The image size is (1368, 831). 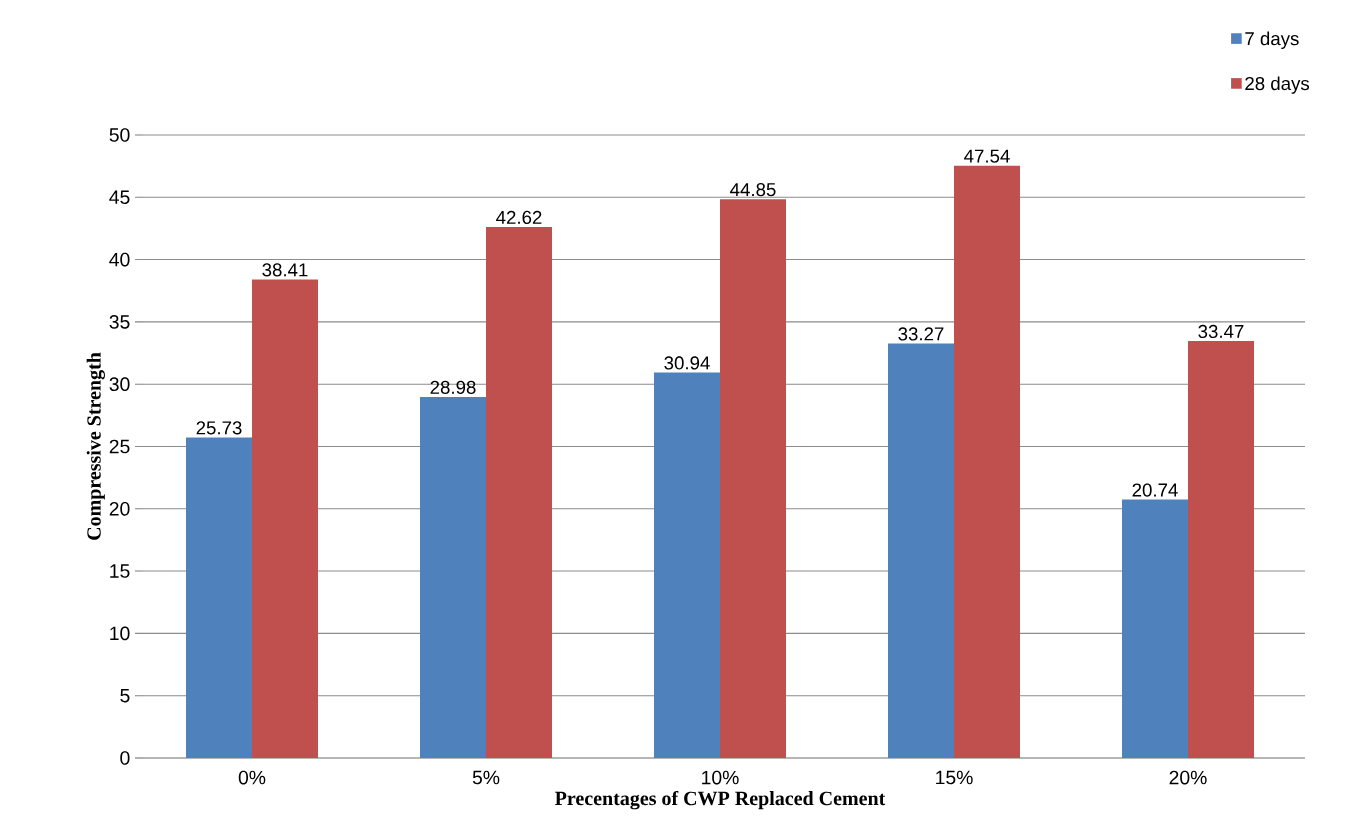 I want to click on data-label: 20.74, so click(x=1155, y=490).